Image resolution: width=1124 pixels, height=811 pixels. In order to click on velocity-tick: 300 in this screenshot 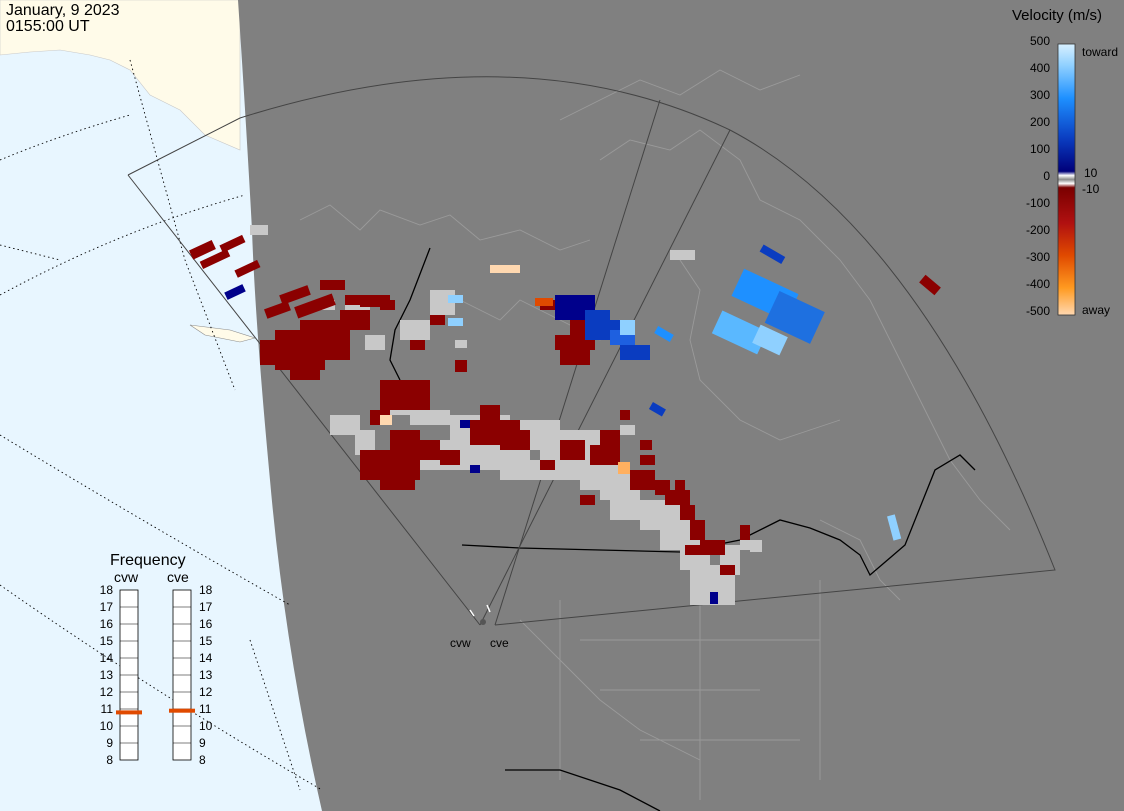, I will do `click(1040, 95)`.